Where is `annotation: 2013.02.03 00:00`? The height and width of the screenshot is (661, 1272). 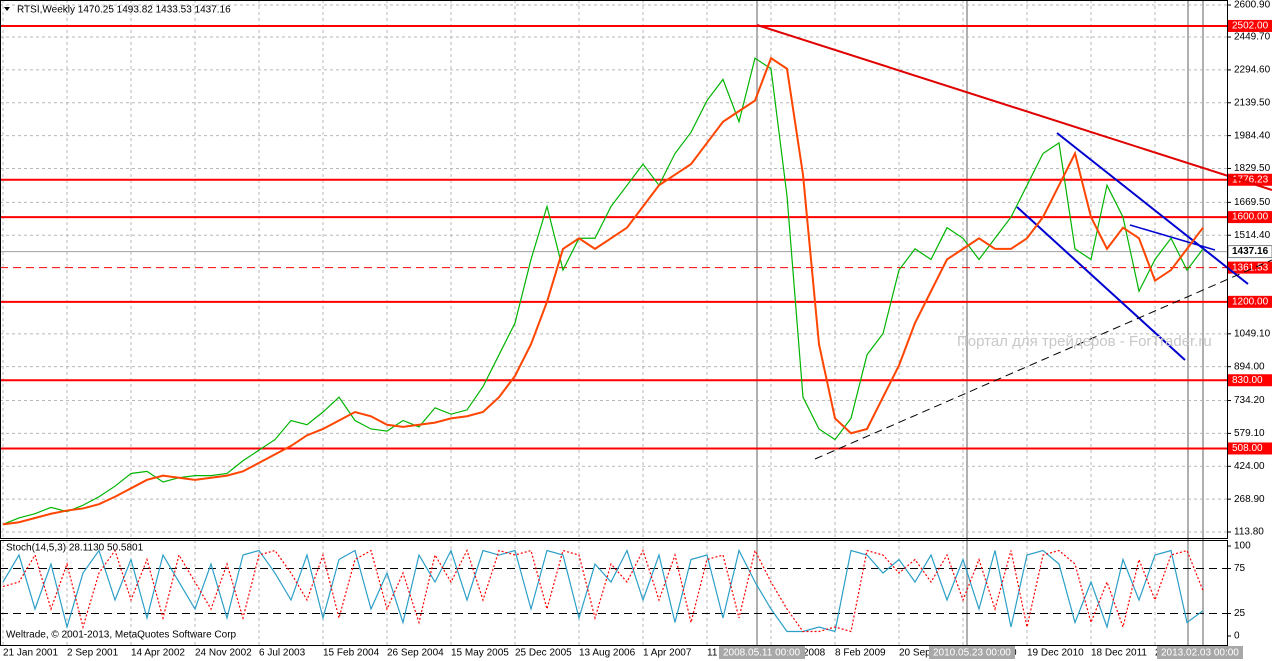 annotation: 2013.02.03 00:00 is located at coordinates (1200, 653).